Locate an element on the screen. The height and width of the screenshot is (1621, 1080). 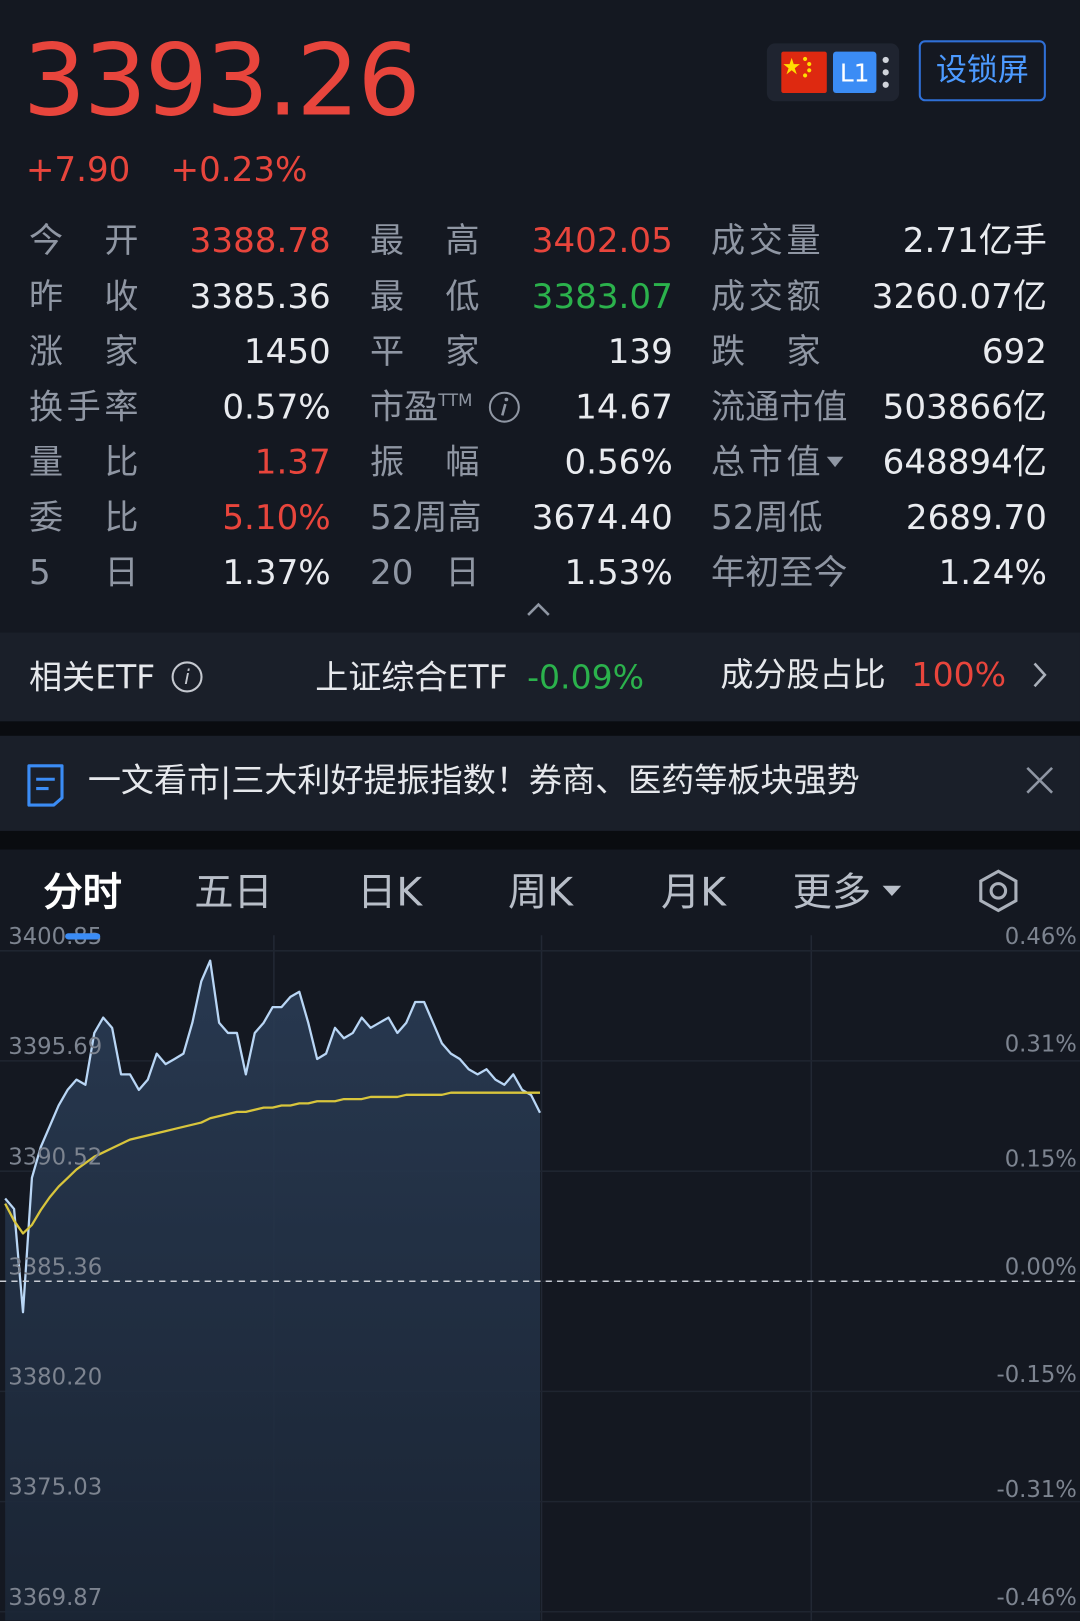
y2-tick-label: -0.15% is located at coordinates (1037, 1375).